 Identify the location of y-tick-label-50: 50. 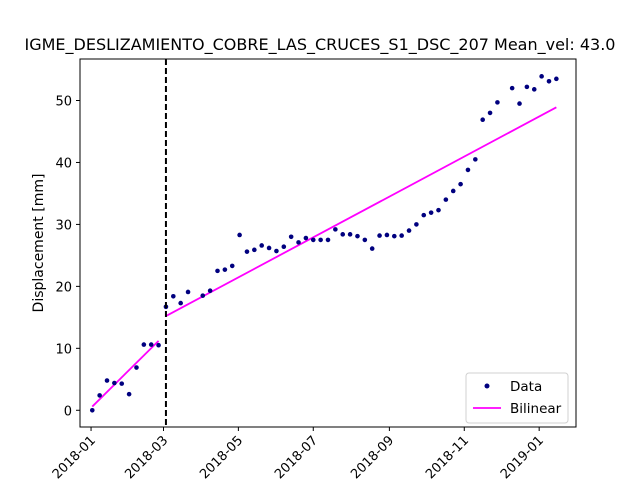
(63, 102).